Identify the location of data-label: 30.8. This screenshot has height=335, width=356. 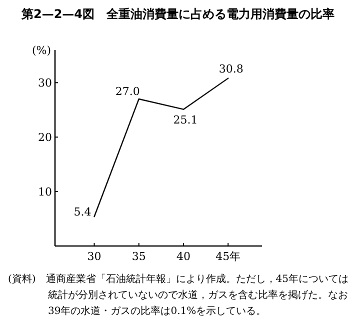
(231, 69).